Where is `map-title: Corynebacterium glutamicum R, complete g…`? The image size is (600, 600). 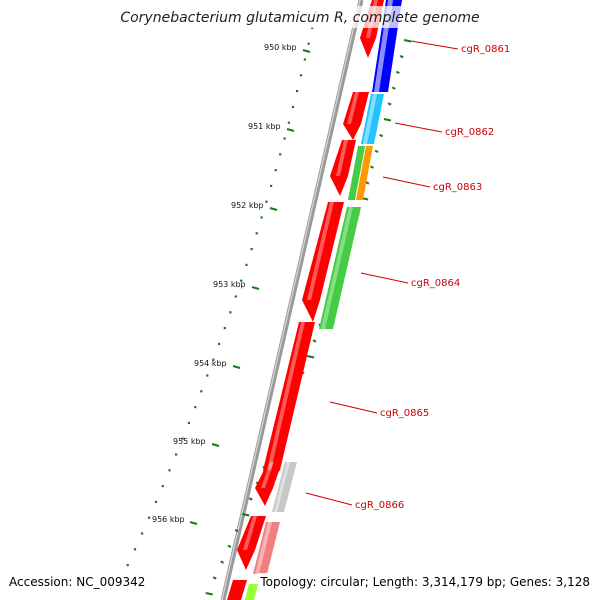 map-title: Corynebacterium glutamicum R, complete g… is located at coordinates (299, 18).